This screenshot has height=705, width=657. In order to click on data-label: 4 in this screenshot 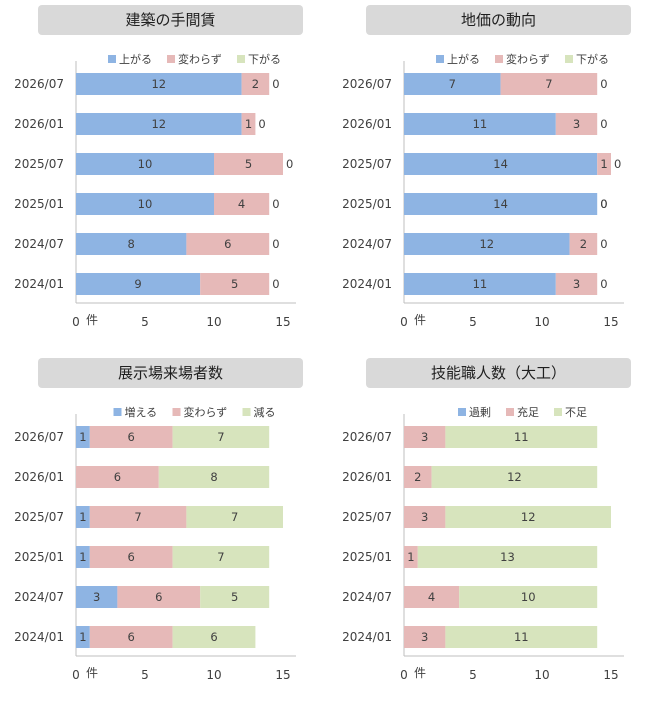, I will do `click(241, 204)`.